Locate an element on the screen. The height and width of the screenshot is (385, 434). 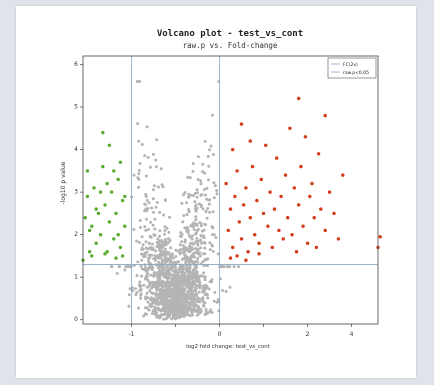
y-tick-label: 3 is located at coordinates (76, 192).